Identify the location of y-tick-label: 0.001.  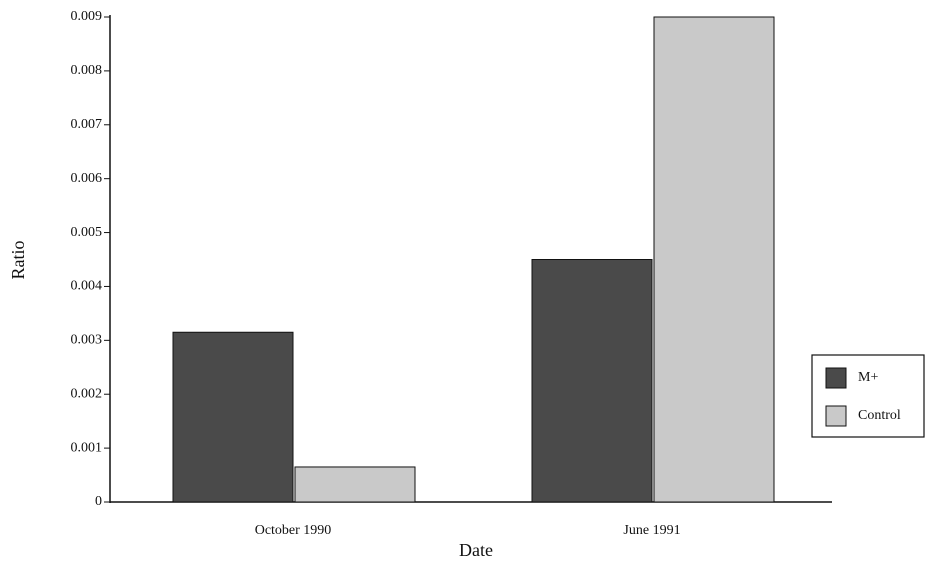
(87, 447).